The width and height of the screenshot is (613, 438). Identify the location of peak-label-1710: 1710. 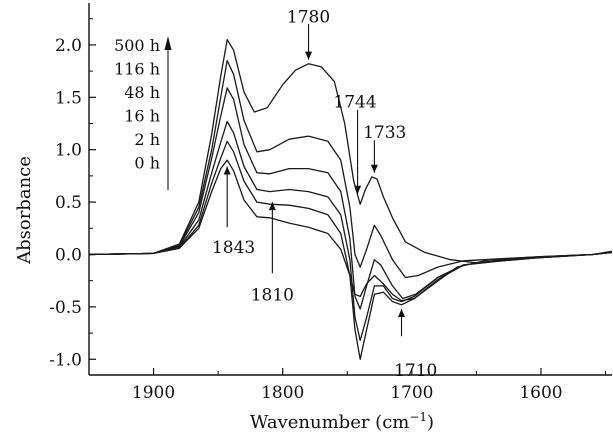
(415, 371).